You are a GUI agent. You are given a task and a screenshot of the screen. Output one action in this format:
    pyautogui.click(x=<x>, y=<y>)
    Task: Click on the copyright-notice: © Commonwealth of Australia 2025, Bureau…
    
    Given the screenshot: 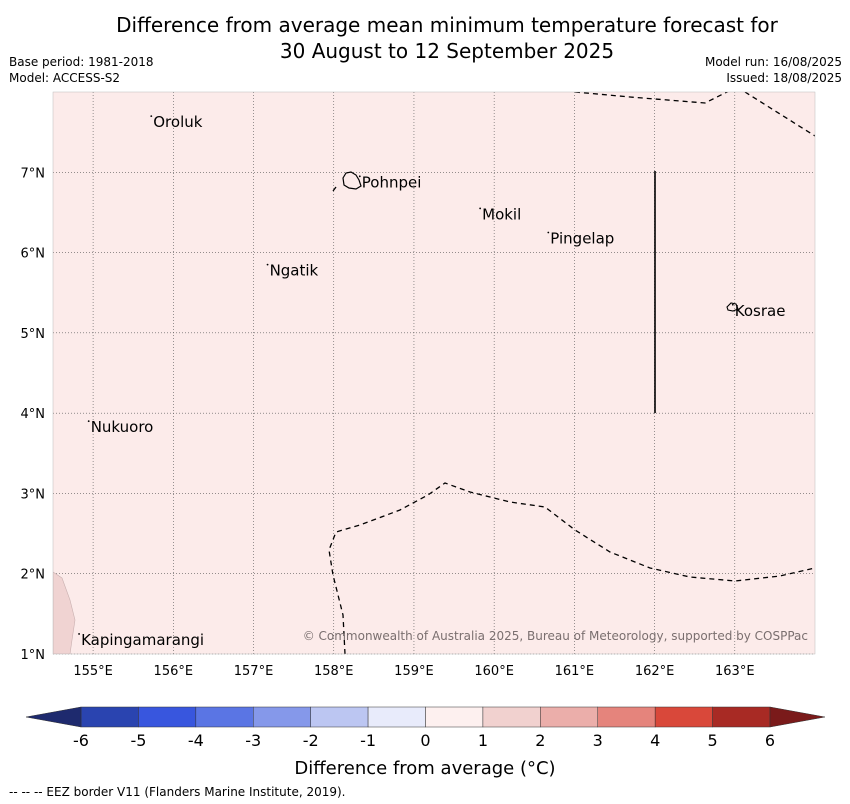 What is the action you would take?
    pyautogui.click(x=555, y=636)
    